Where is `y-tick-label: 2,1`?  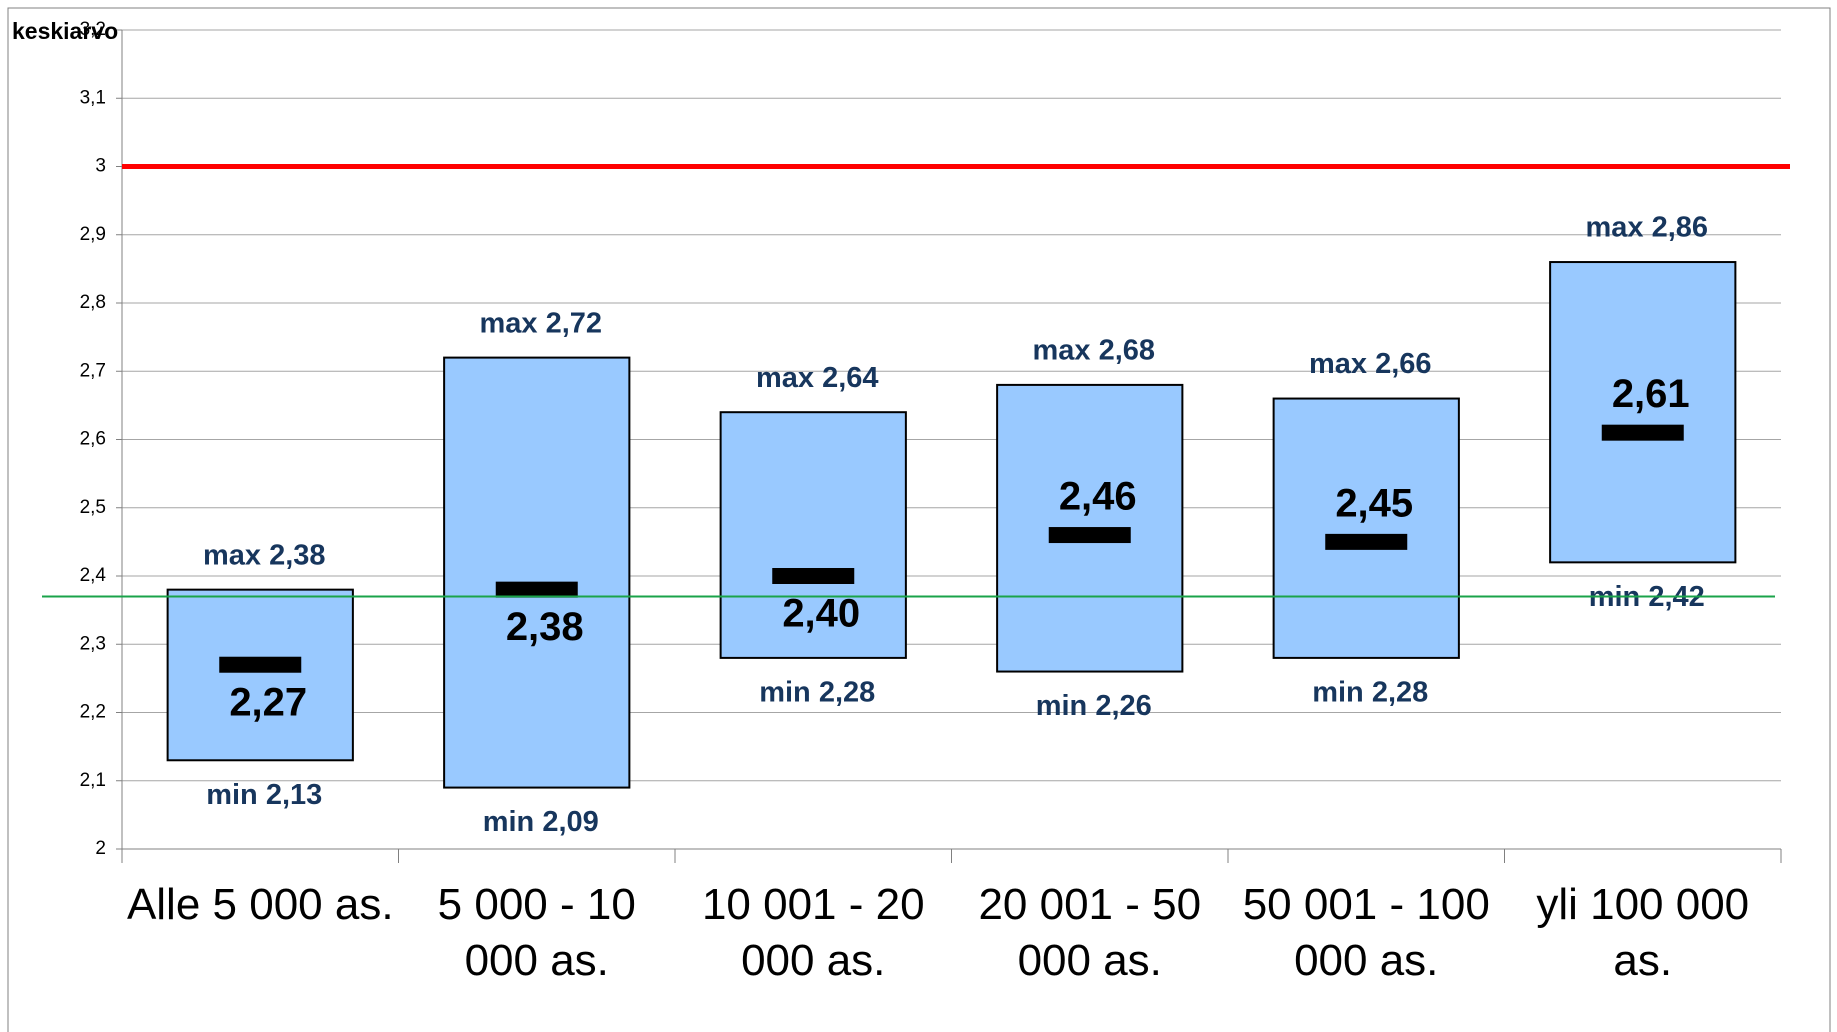 y-tick-label: 2,1 is located at coordinates (93, 780).